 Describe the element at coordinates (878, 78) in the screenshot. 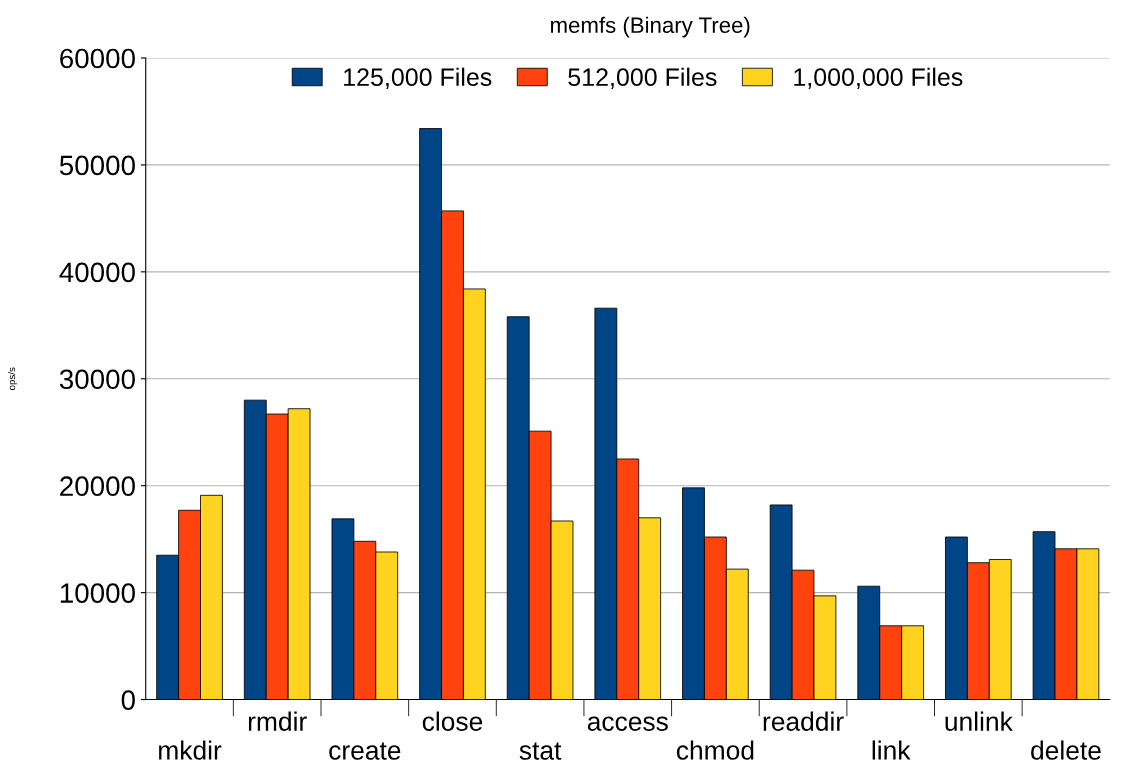

I see `legend-label: 1,000,000 Files` at that location.